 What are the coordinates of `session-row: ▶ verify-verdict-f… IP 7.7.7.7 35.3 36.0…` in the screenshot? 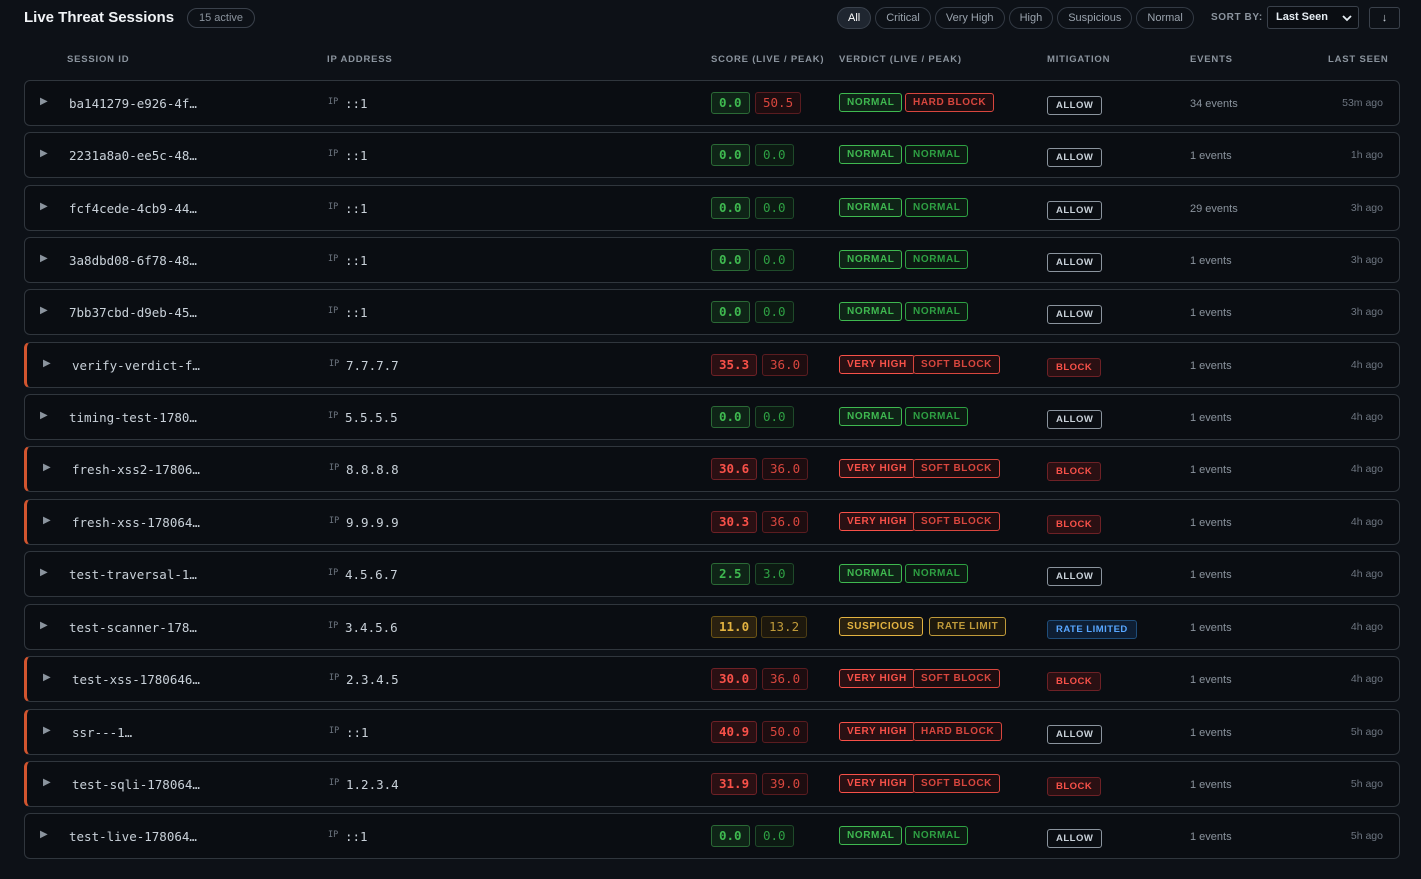 It's located at (712, 365).